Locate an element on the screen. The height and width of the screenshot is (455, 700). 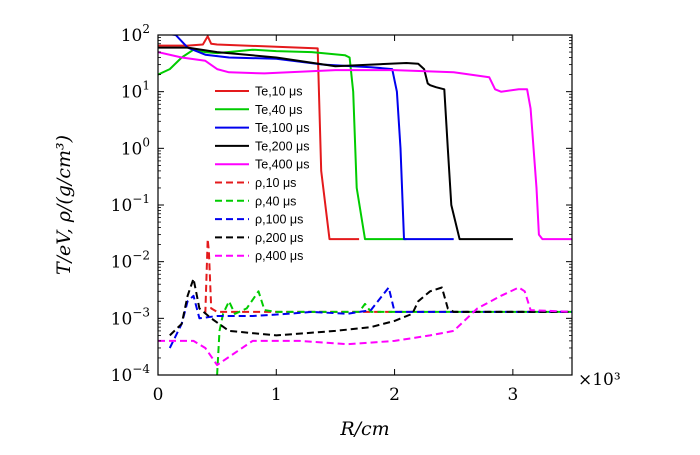
x-tick-label: 3 is located at coordinates (512, 395).